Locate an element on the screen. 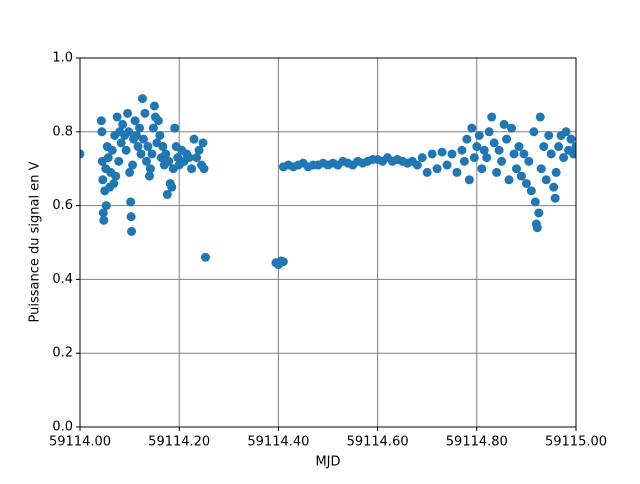 The image size is (640, 484). x-axis-label: MJD is located at coordinates (327, 462).